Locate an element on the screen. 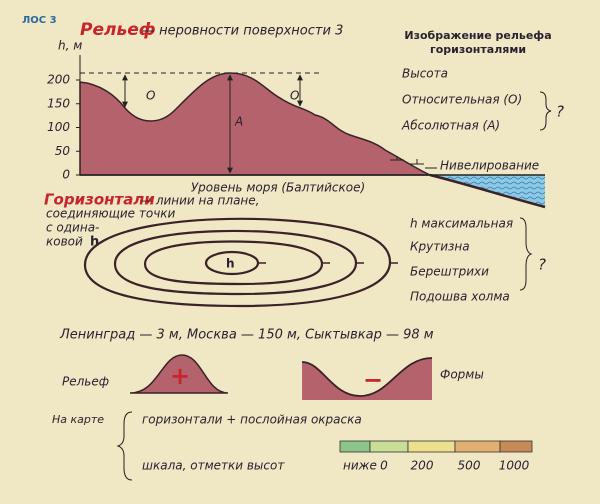  contours-title: Горизонтали is located at coordinates (99, 200).